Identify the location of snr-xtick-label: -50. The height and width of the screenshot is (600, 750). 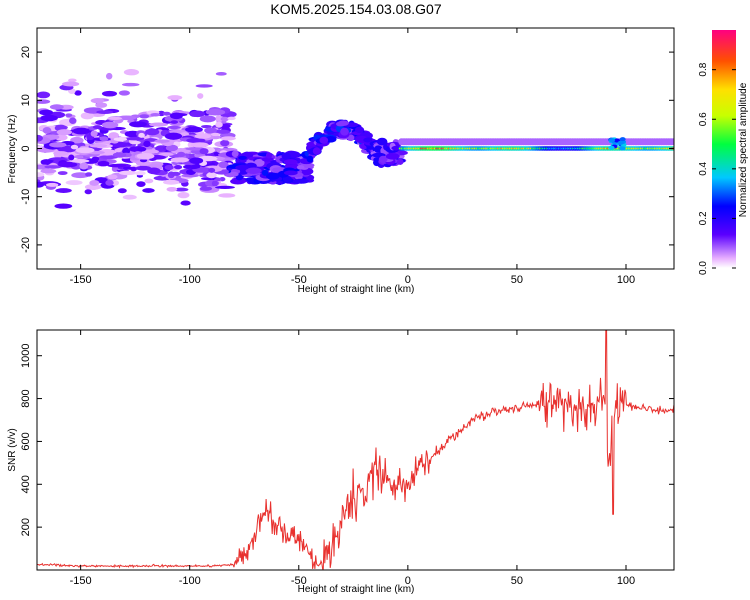
(299, 581).